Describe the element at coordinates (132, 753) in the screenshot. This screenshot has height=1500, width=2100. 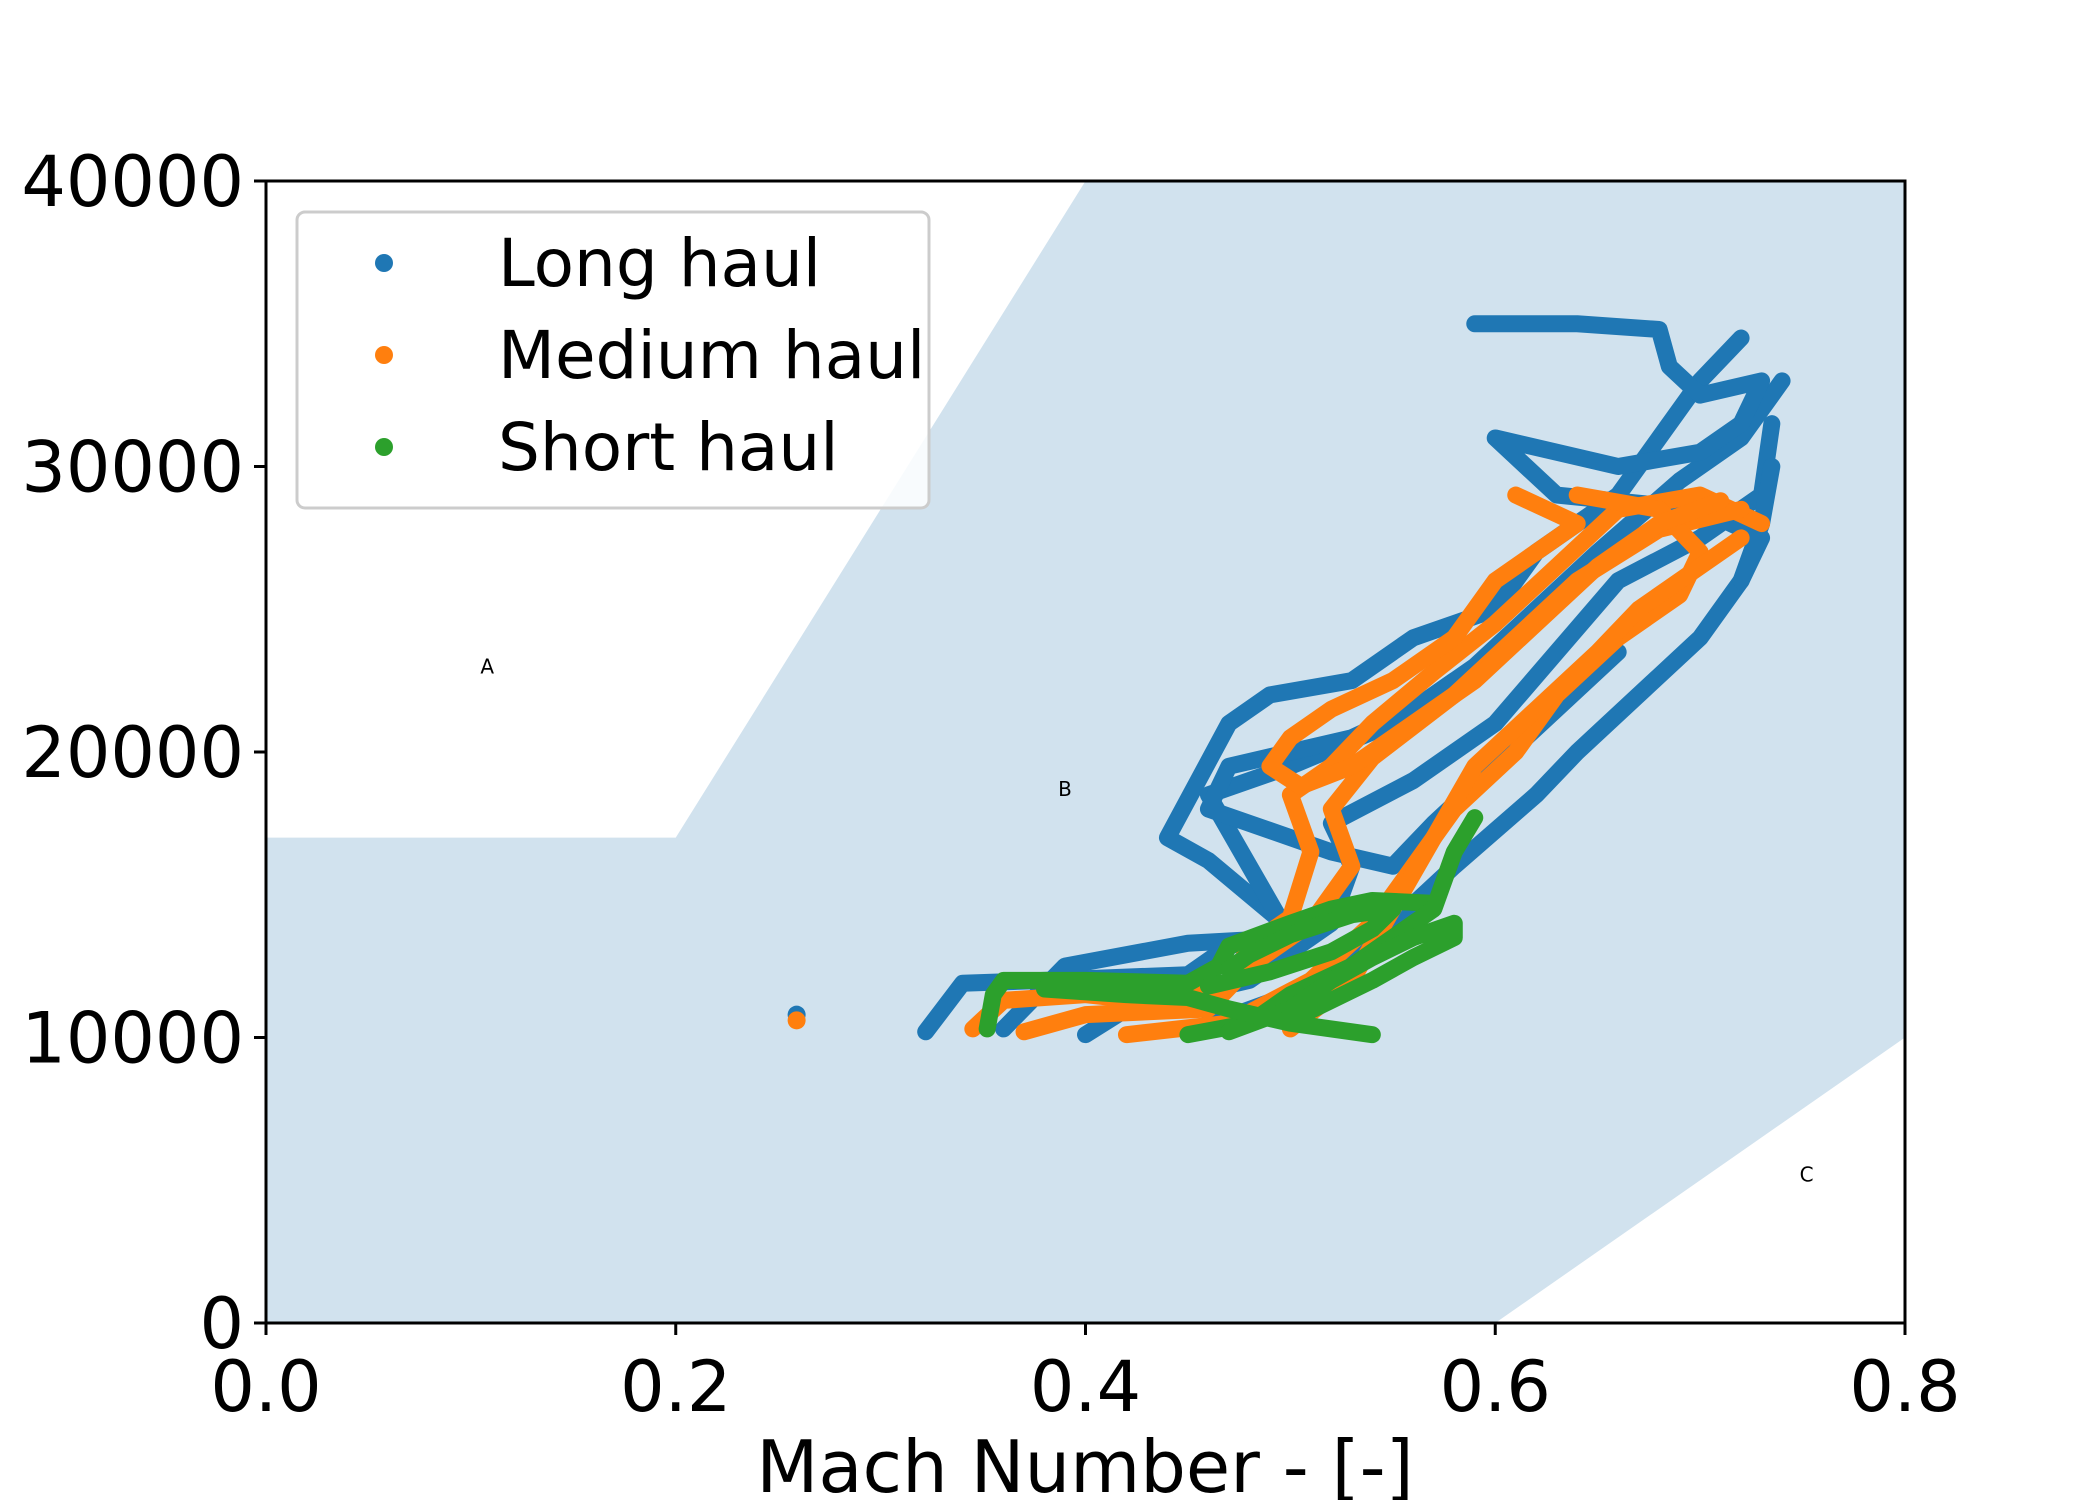
I see `y-tick-label: 20000` at that location.